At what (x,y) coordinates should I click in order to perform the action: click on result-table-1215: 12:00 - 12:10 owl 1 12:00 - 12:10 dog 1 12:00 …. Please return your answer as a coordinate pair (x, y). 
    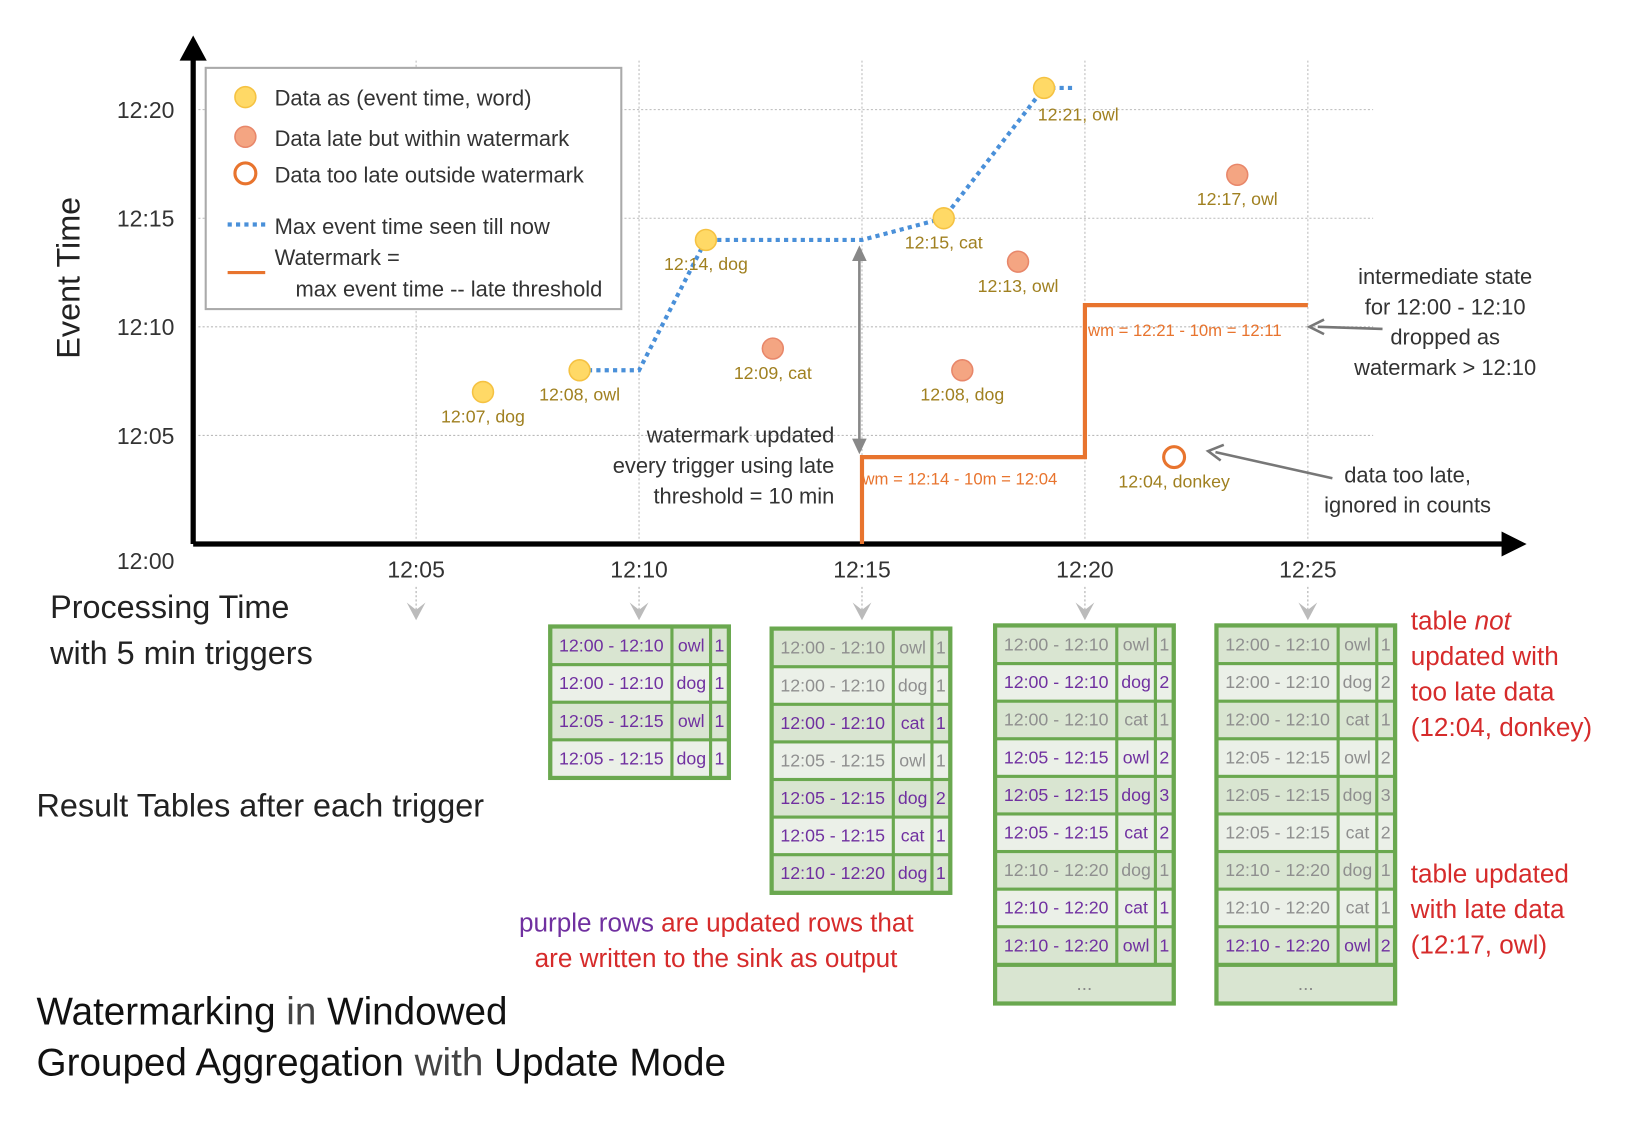
    Looking at the image, I should click on (861, 760).